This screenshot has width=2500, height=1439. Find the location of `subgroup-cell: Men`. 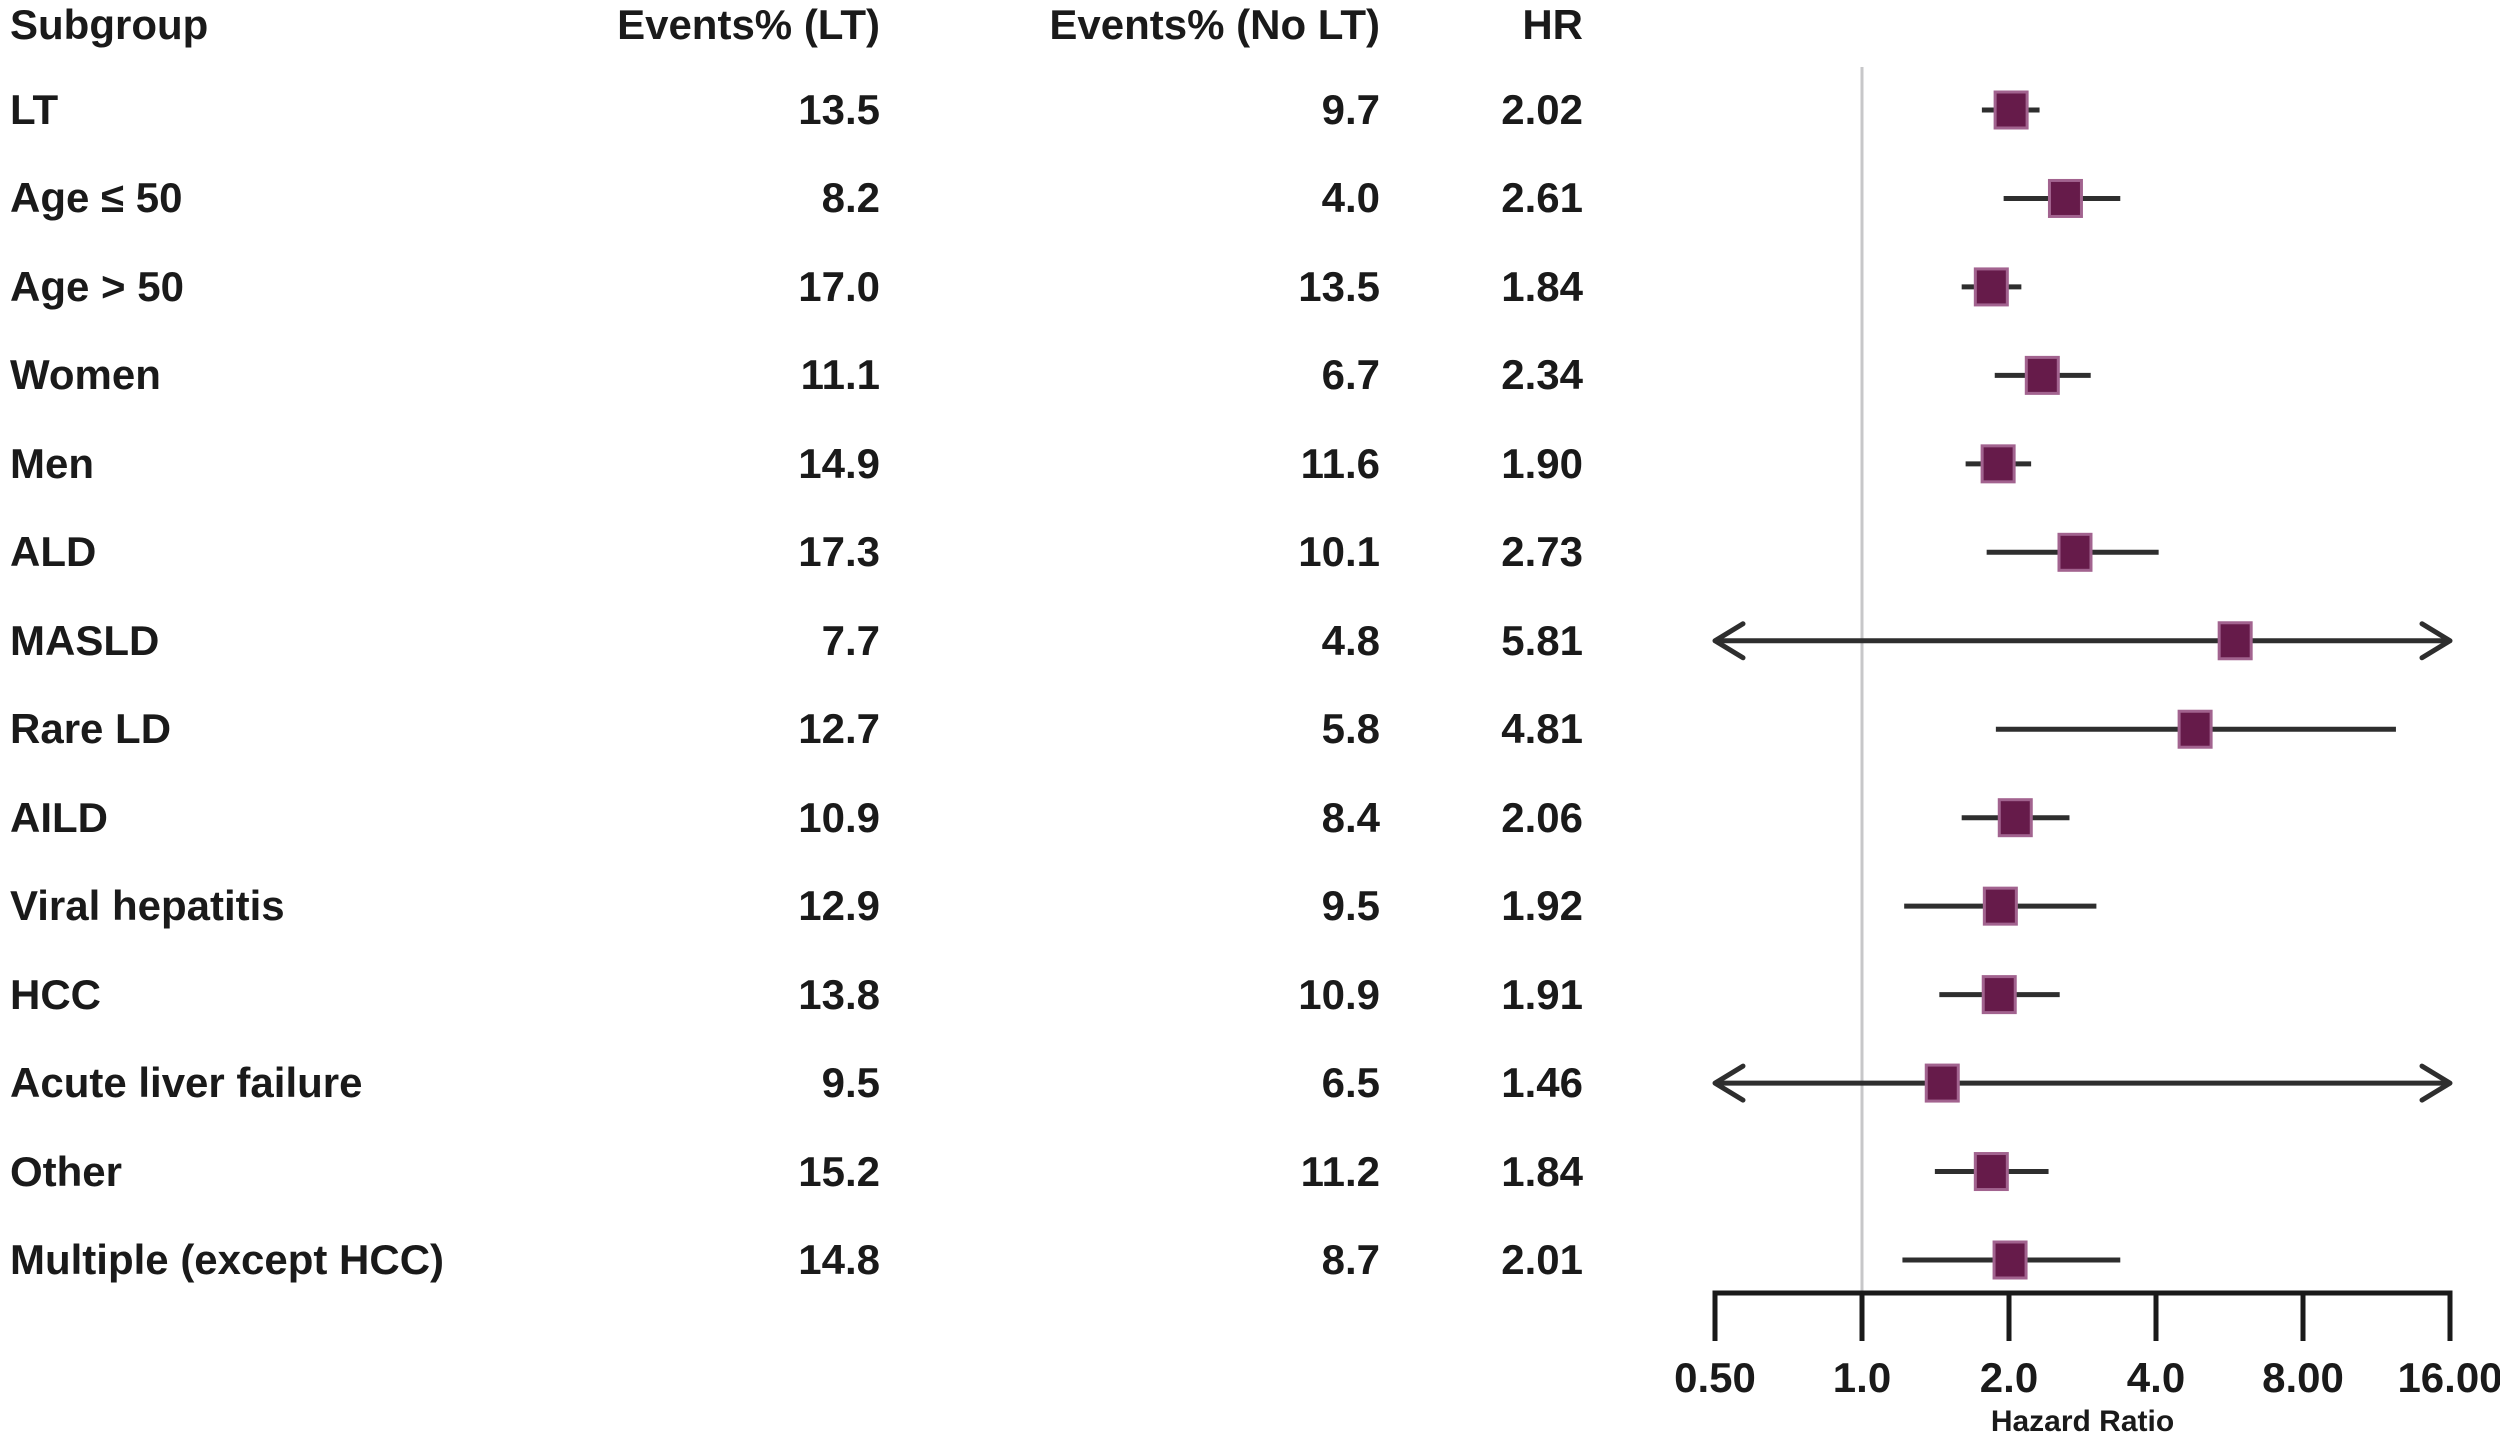

subgroup-cell: Men is located at coordinates (52, 463).